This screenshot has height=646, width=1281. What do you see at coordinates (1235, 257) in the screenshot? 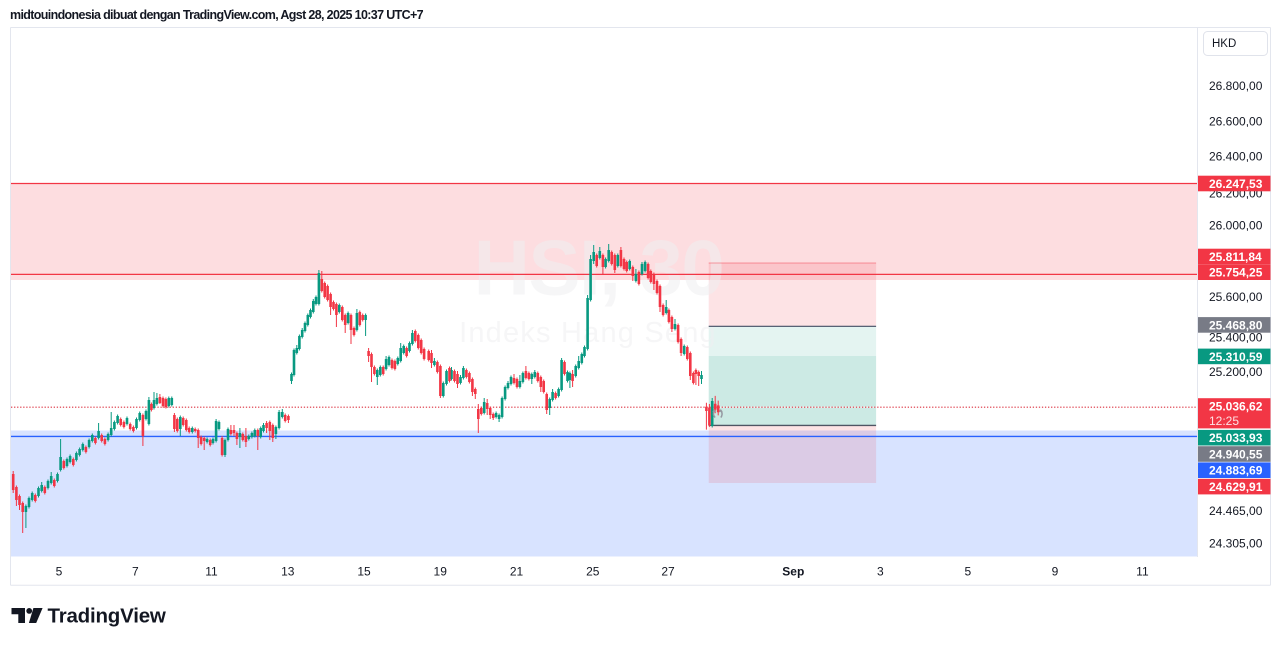
I see `svg-text: 25.811,84` at bounding box center [1235, 257].